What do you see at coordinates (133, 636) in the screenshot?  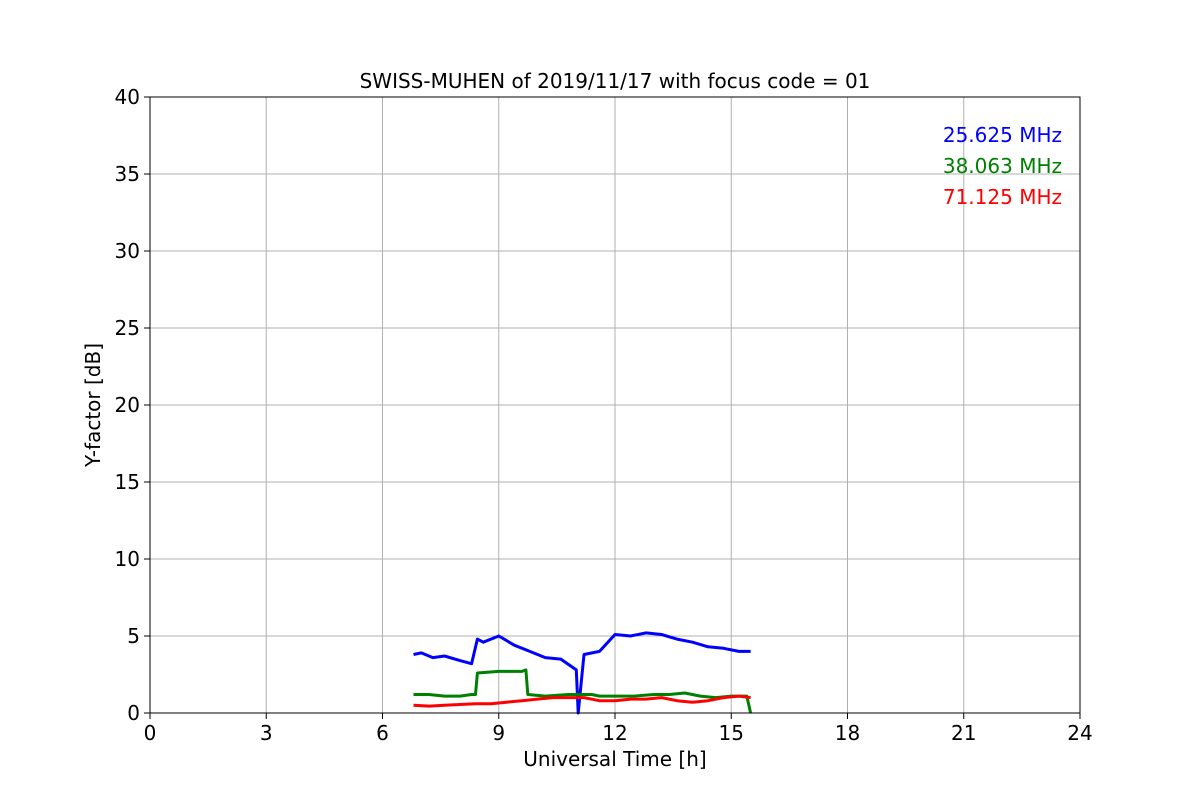 I see `y-tick-label: 5` at bounding box center [133, 636].